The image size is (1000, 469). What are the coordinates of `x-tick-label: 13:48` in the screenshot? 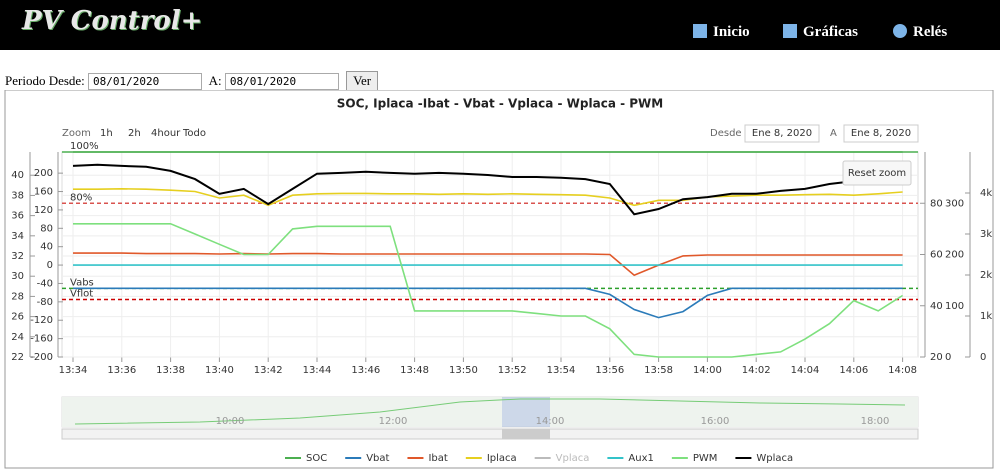 It's located at (414, 370).